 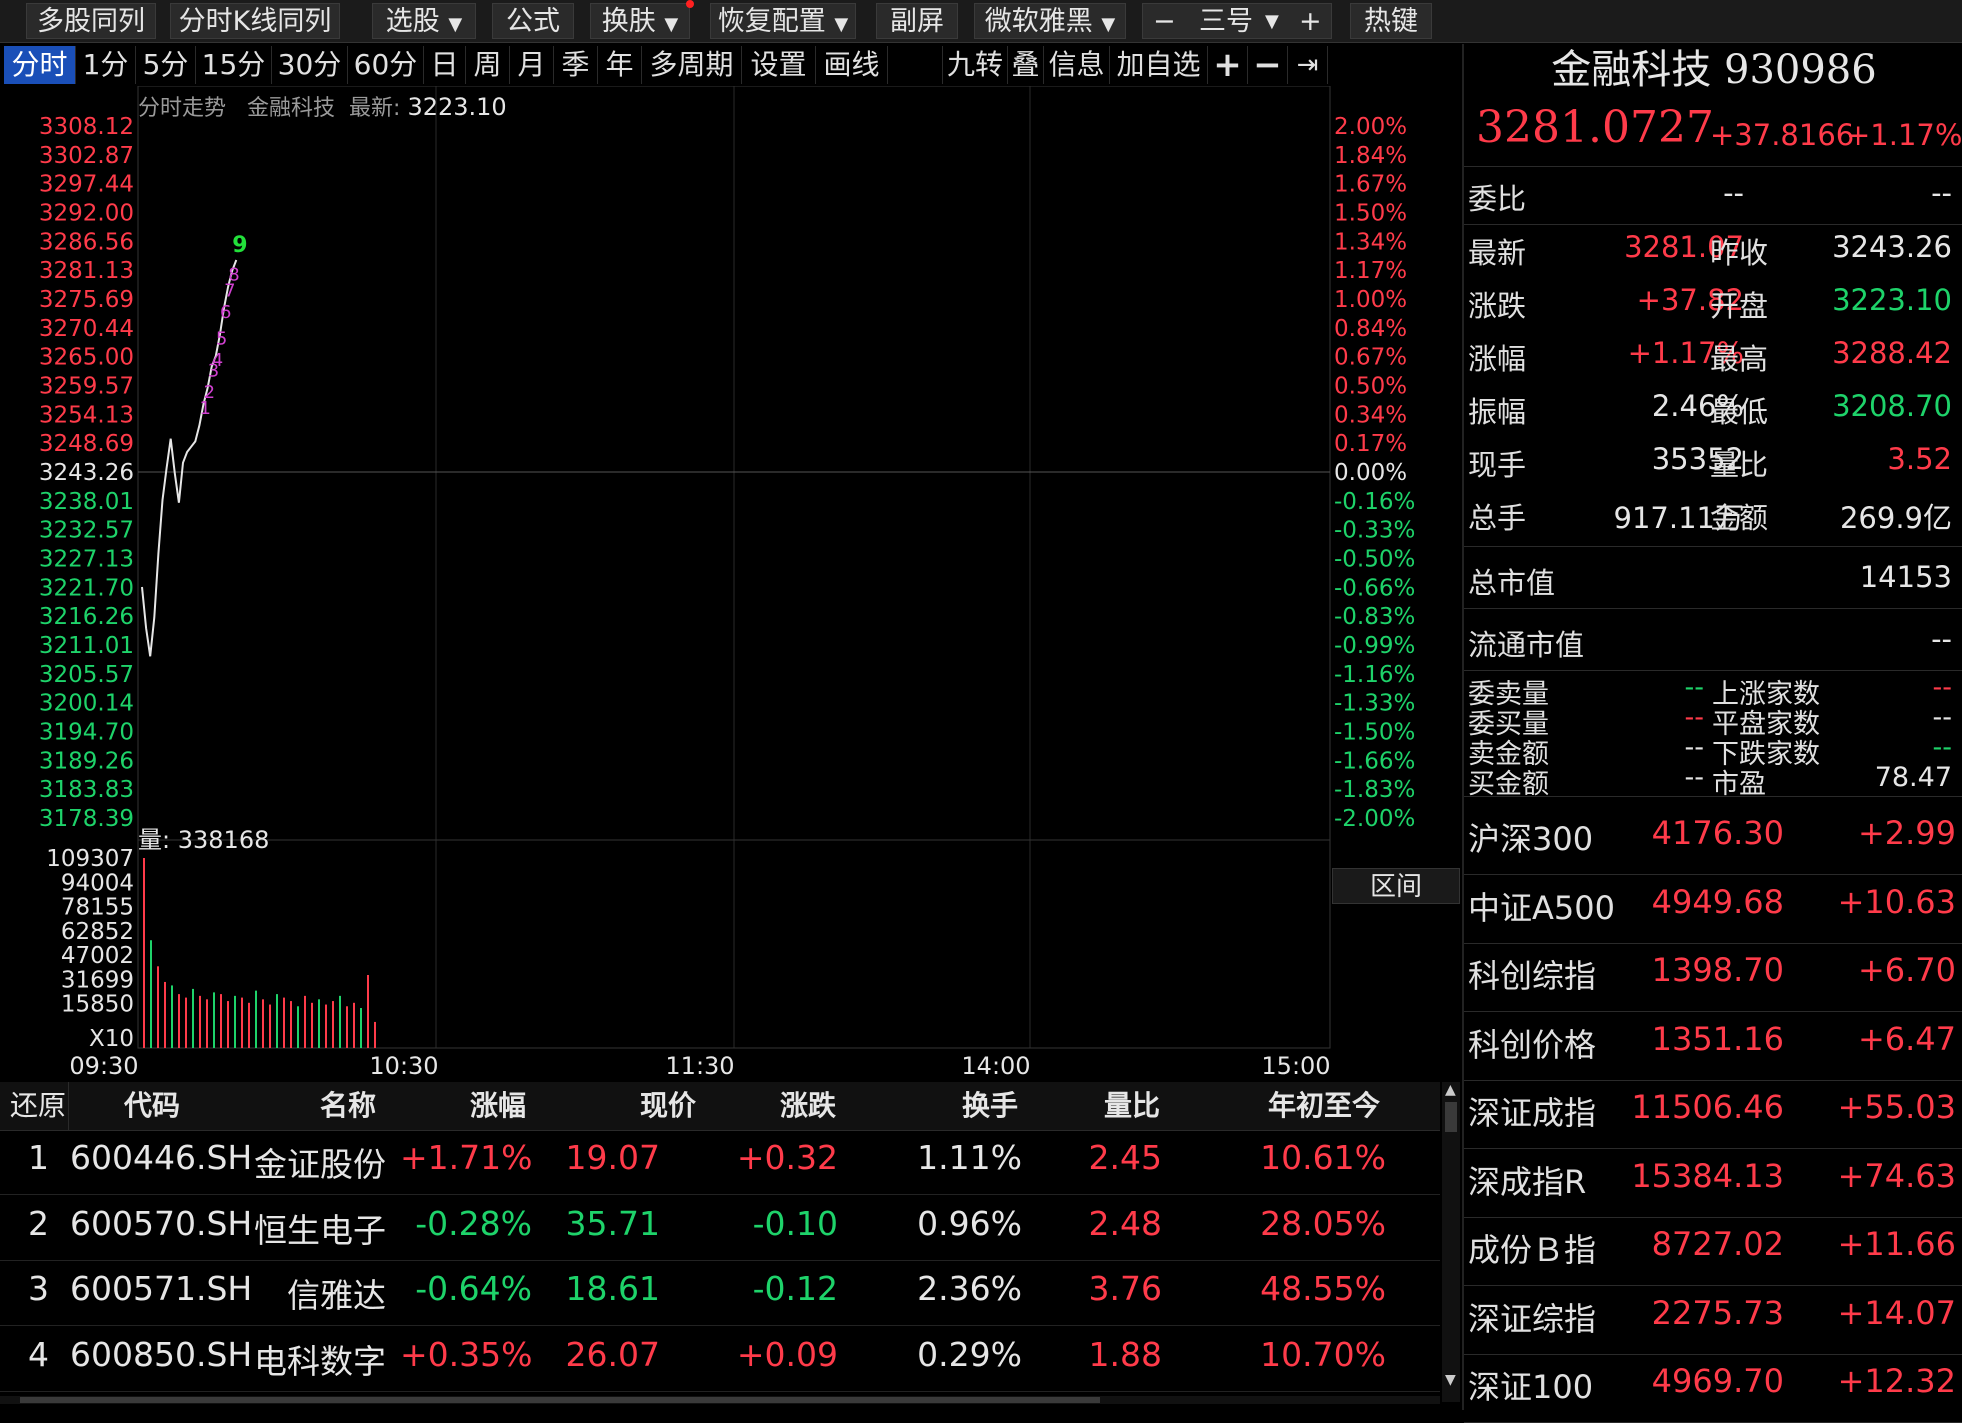 What do you see at coordinates (348, 1105) in the screenshot?
I see `col-name: 名称` at bounding box center [348, 1105].